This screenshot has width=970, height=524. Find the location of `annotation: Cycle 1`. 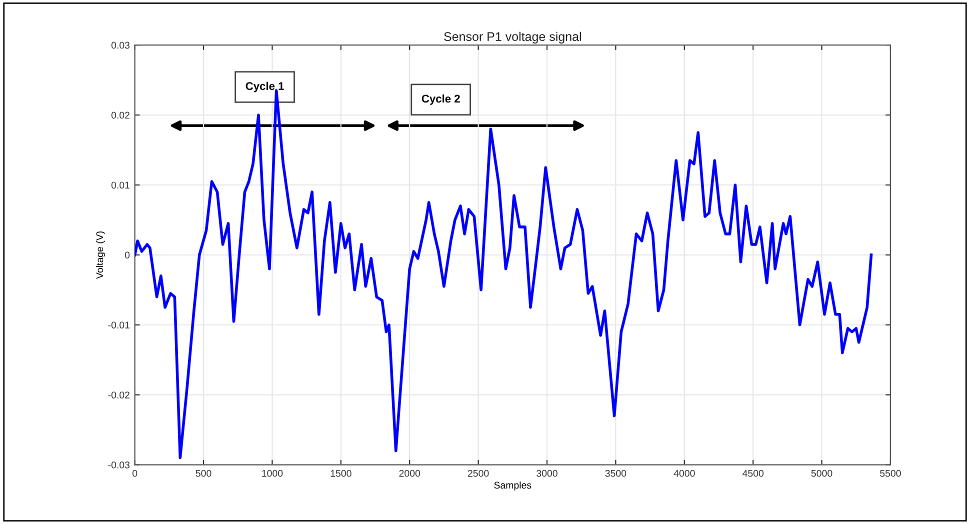

annotation: Cycle 1 is located at coordinates (265, 87).